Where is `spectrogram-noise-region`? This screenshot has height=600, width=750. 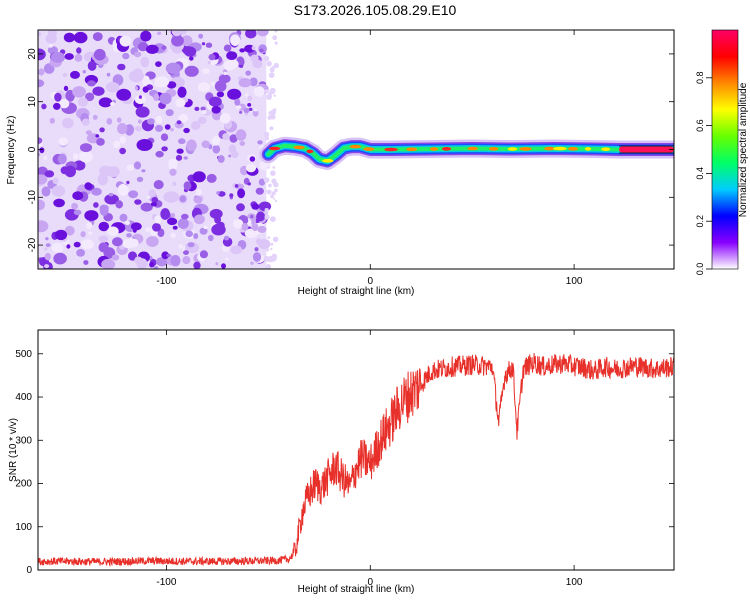 spectrogram-noise-region is located at coordinates (158, 149).